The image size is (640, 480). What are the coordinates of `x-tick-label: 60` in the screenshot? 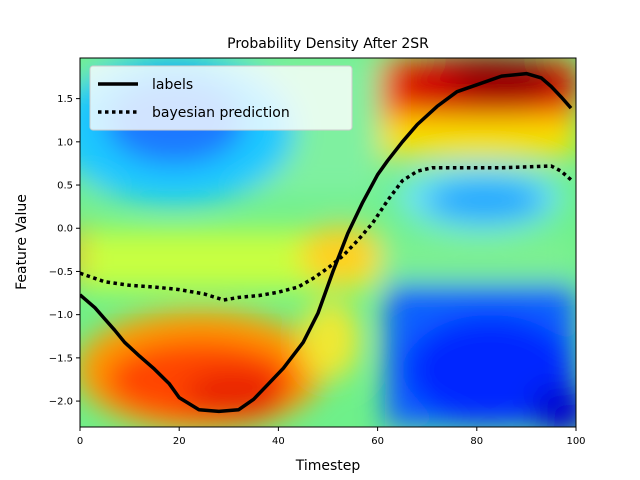 It's located at (377, 441).